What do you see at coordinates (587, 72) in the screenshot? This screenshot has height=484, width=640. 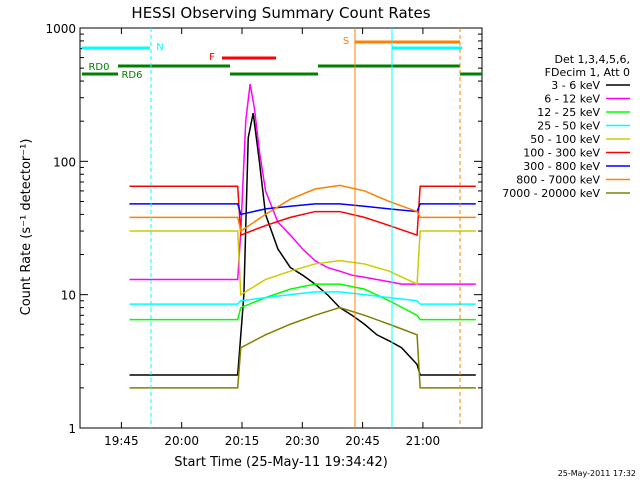 I see `legend-header: FDecim 1, Att 0` at bounding box center [587, 72].